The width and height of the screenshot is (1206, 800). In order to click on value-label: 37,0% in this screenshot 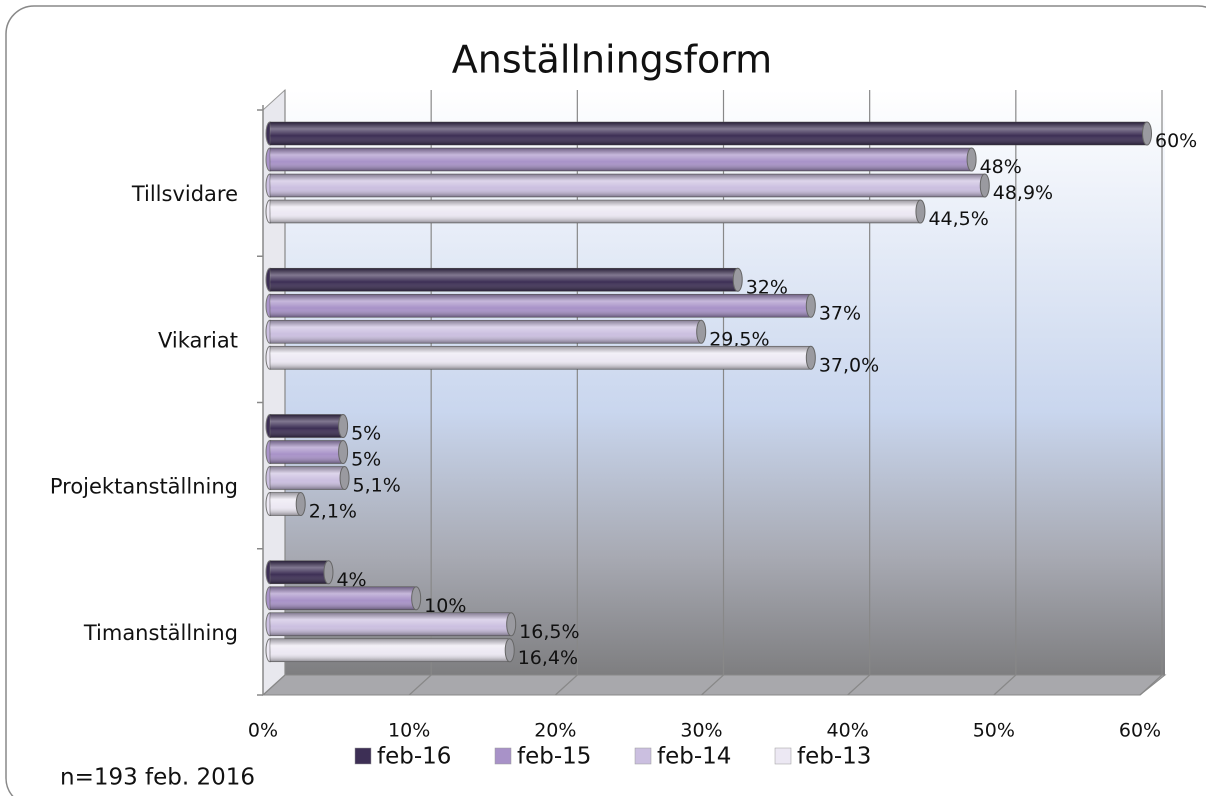, I will do `click(849, 365)`.